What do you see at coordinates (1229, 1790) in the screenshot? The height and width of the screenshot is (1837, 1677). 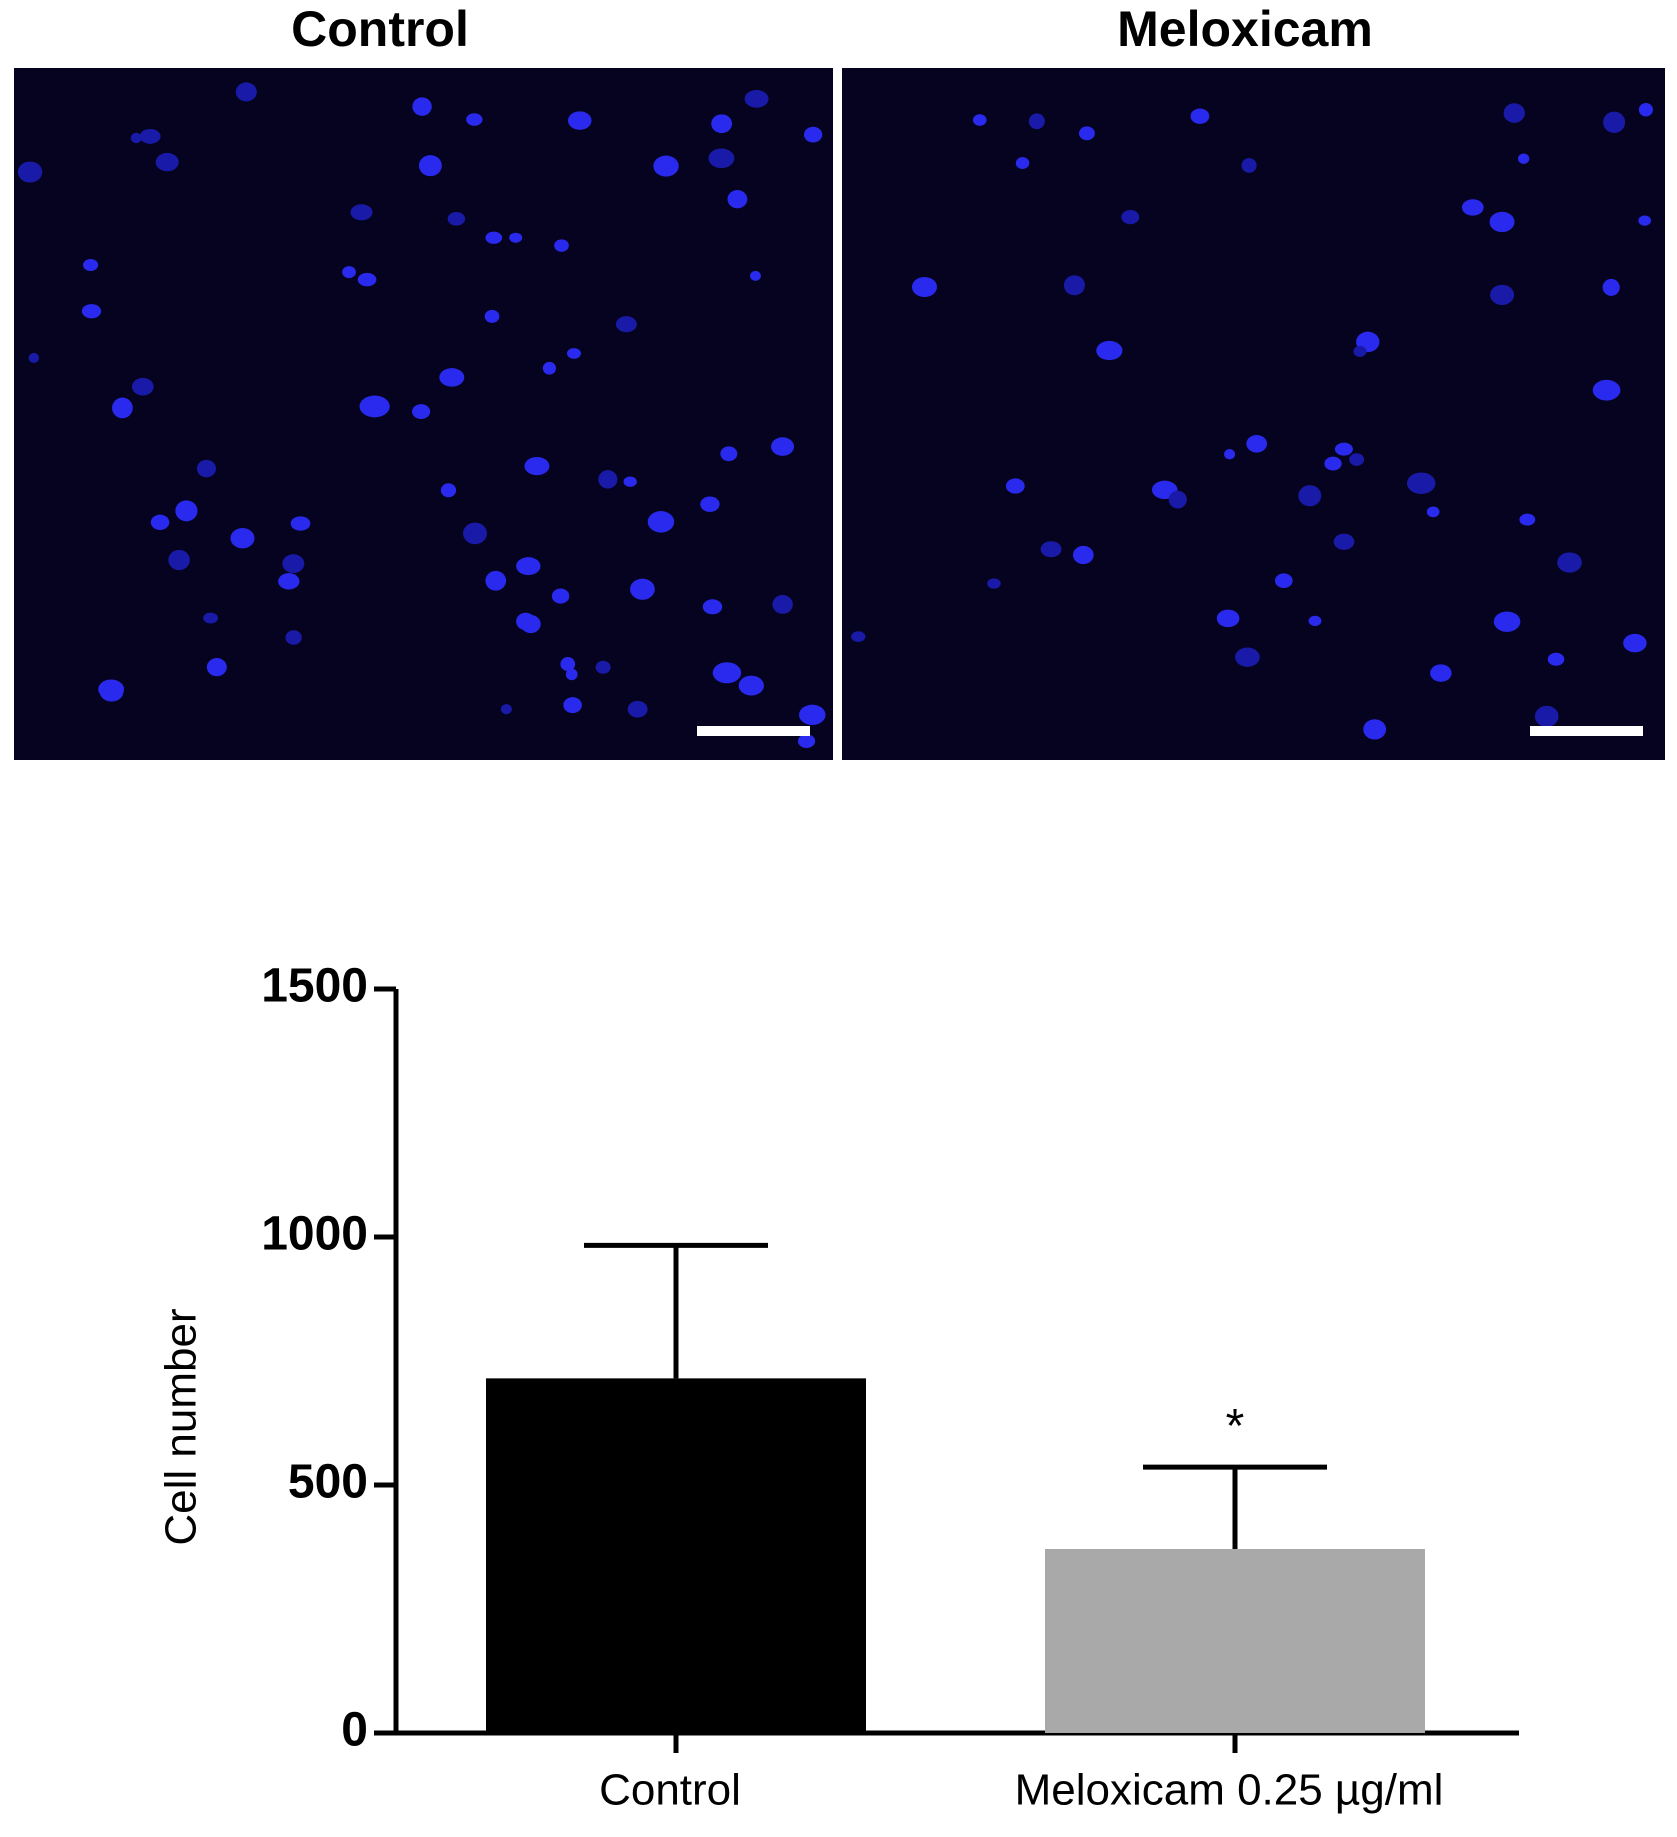 I see `x-tick-label: Meloxicam 0.25 µg/ml` at bounding box center [1229, 1790].